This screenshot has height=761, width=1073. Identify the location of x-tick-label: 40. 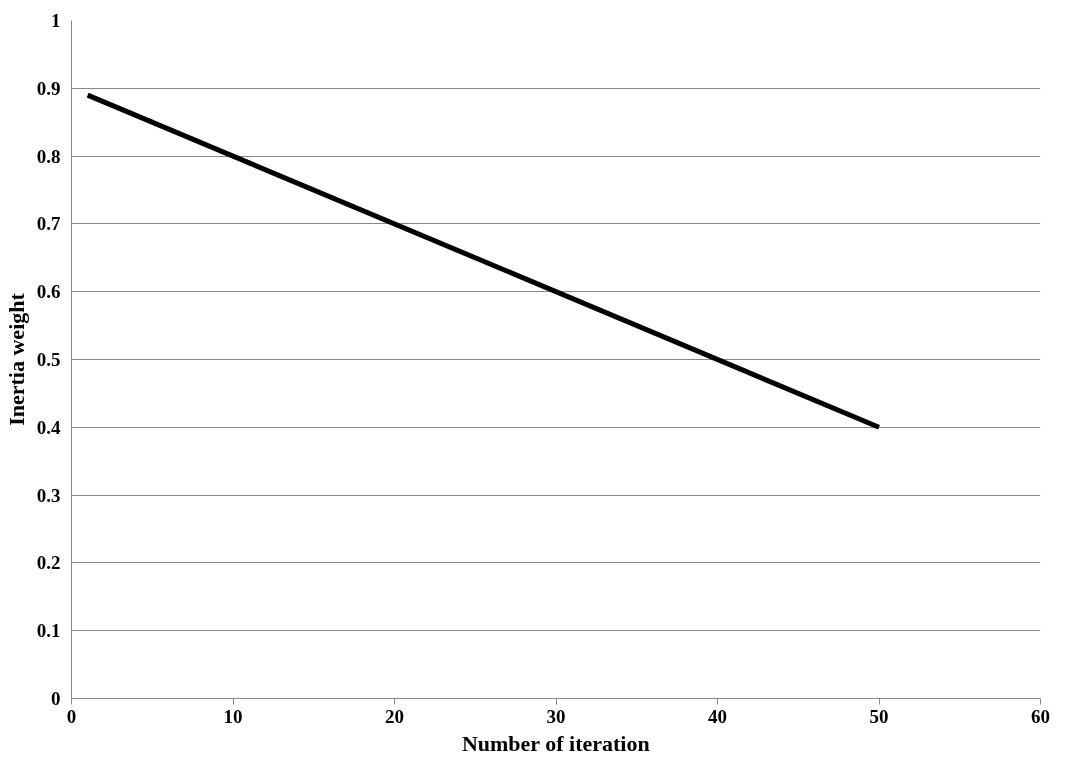
(717, 716).